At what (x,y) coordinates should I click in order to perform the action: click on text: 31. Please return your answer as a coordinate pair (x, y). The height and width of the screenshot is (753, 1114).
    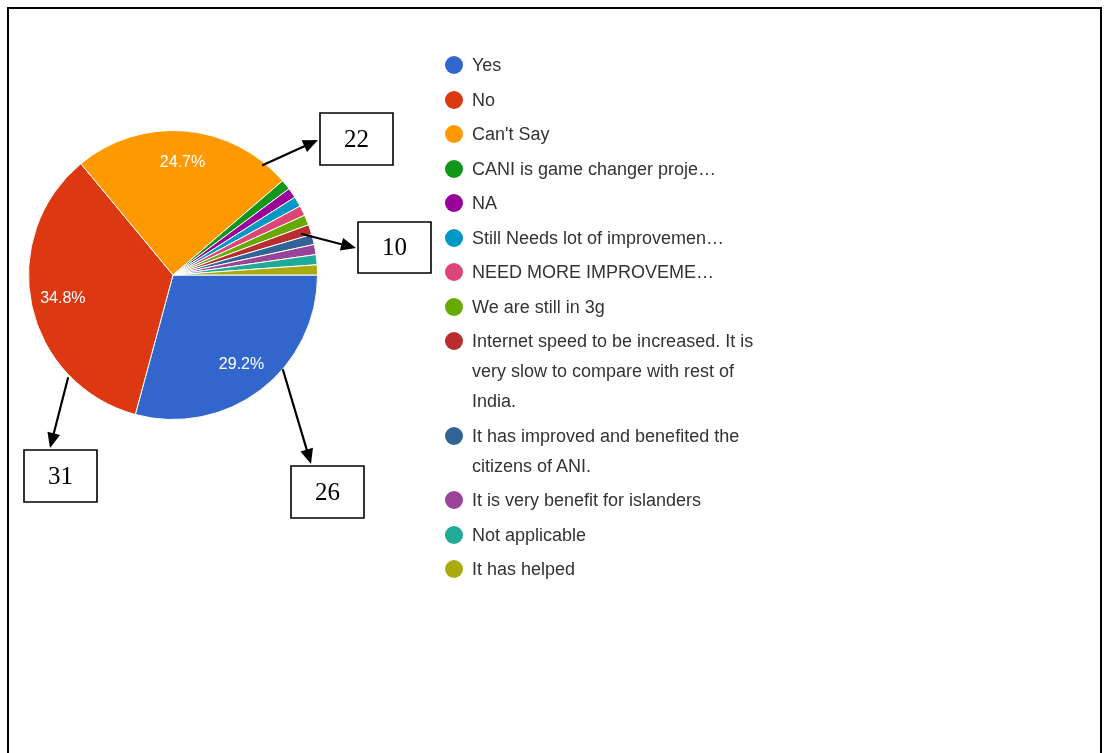
    Looking at the image, I should click on (60, 475).